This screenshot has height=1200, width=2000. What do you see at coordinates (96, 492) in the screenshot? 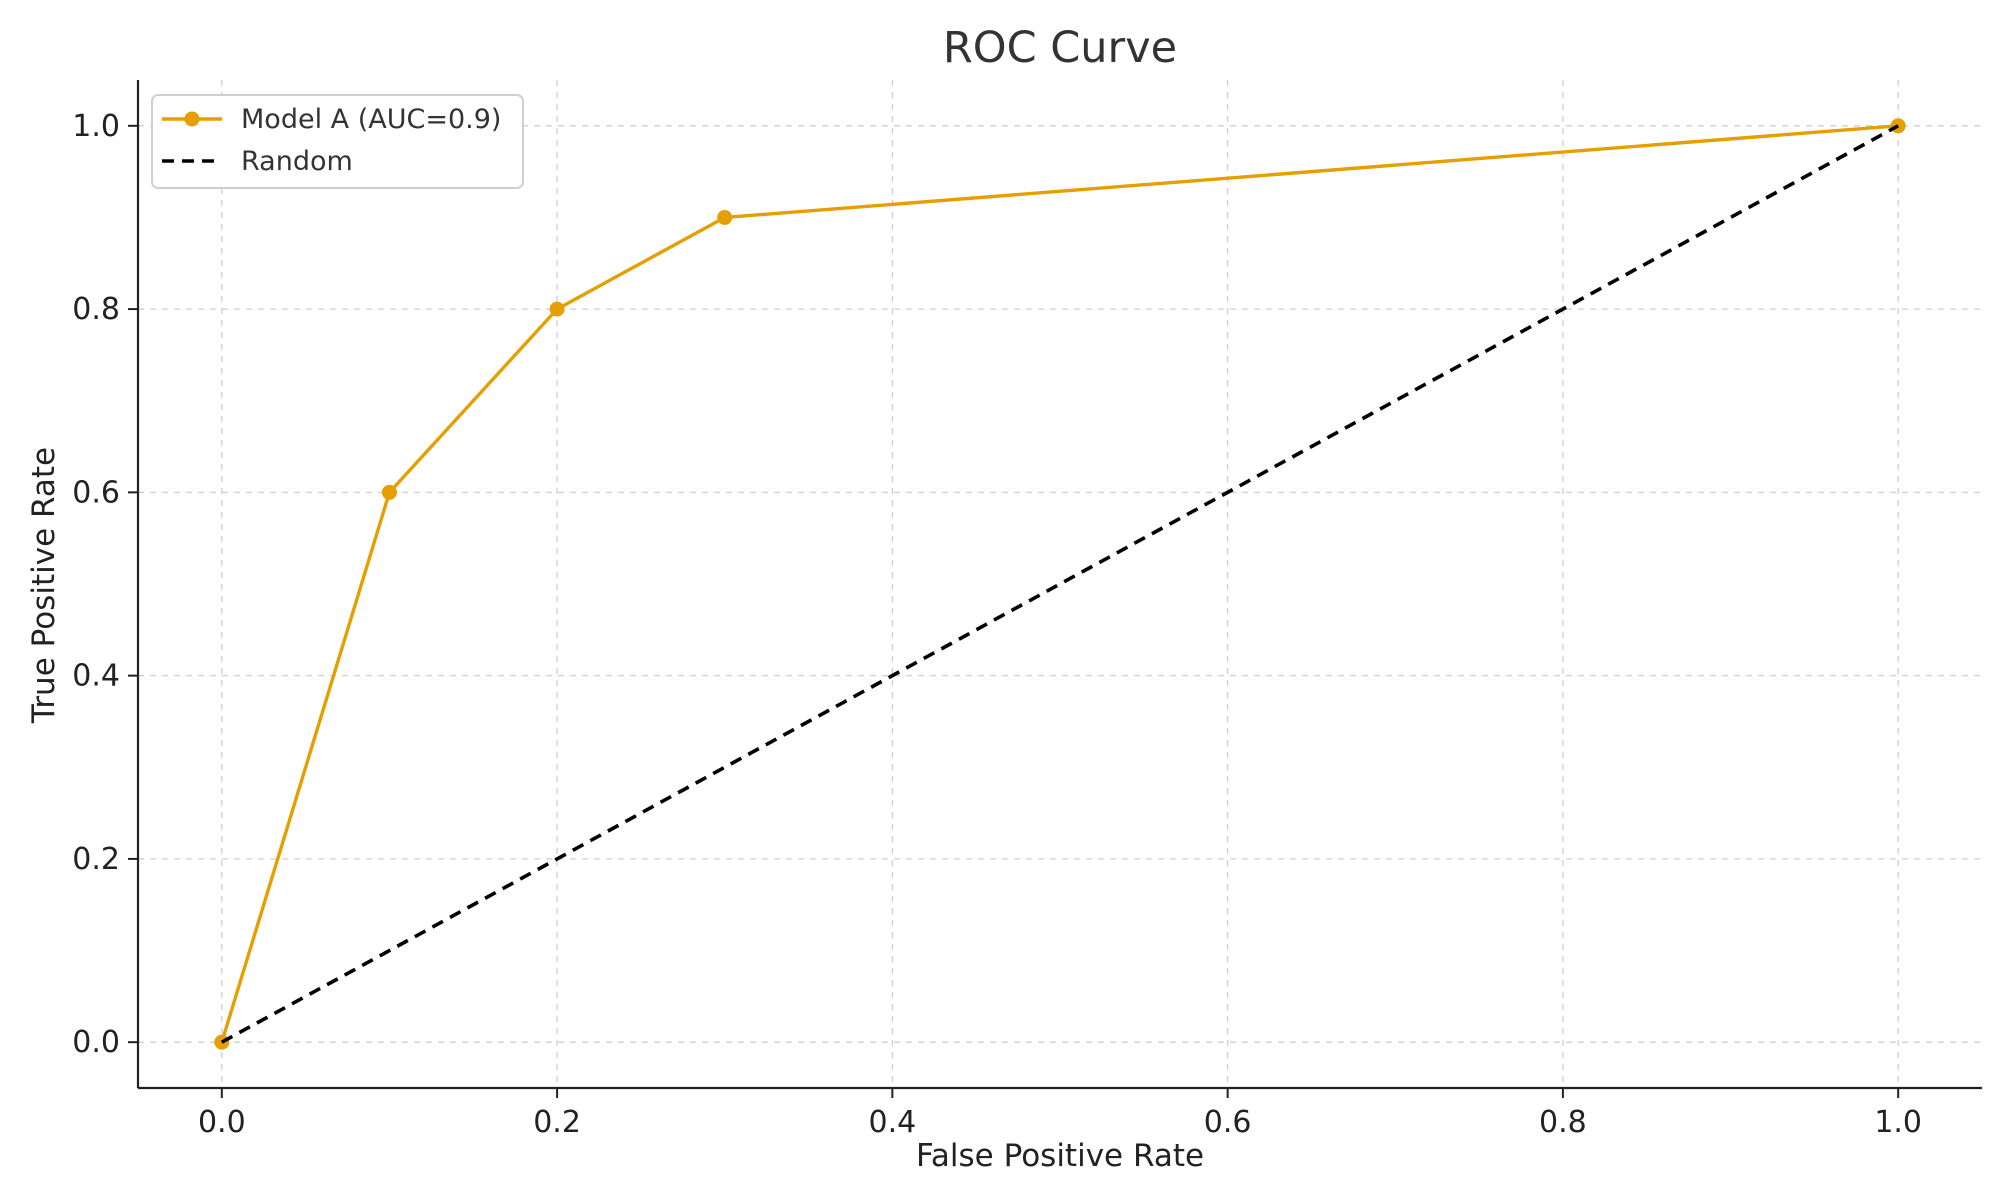
I see `y-tick-label: 0.6` at bounding box center [96, 492].